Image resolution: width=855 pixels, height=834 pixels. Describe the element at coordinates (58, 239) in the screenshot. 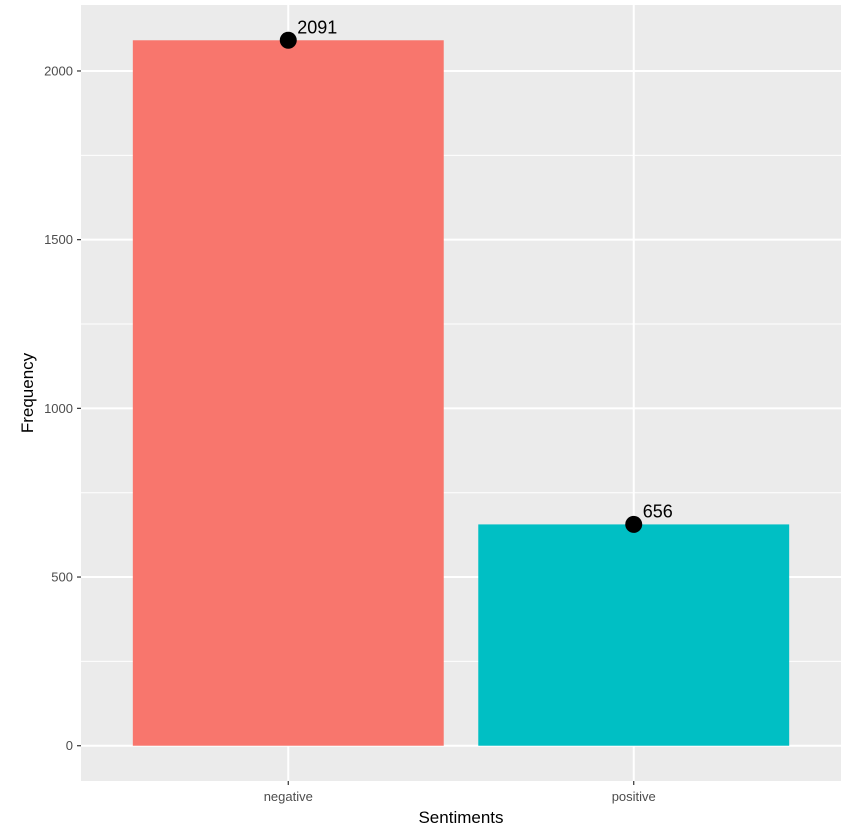

I see `y-tick-label: 1500` at that location.